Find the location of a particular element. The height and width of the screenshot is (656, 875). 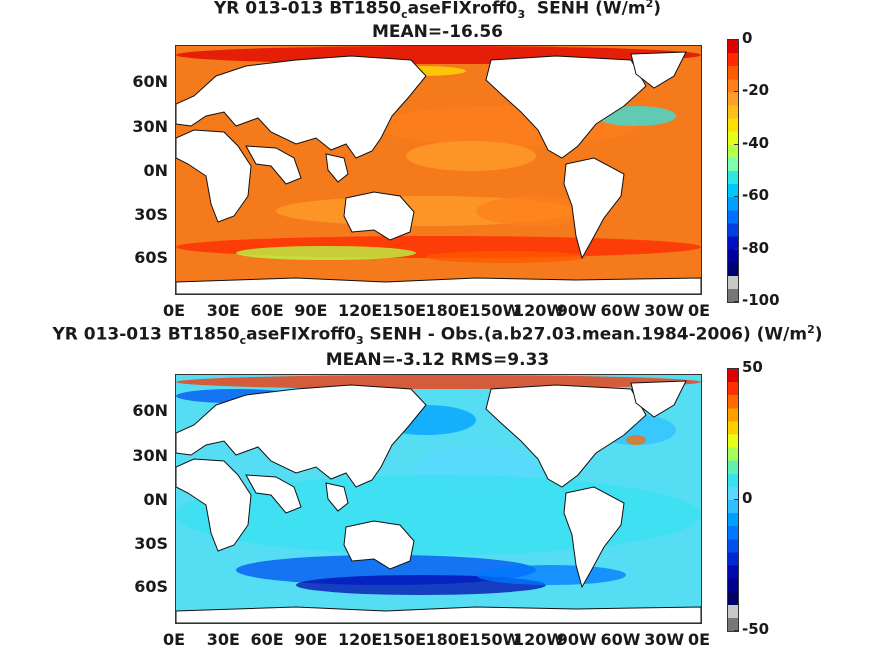

colorbar-tick-label: -100 is located at coordinates (761, 300).